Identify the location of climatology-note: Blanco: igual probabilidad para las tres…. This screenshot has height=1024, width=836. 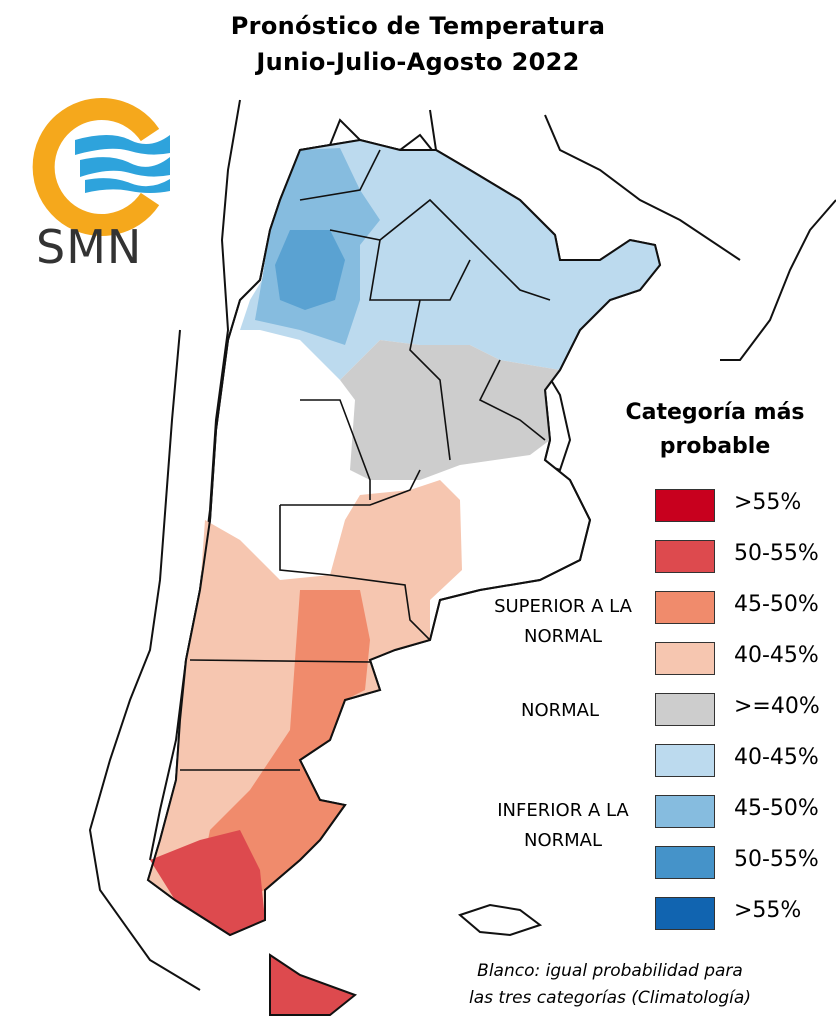
(610, 985).